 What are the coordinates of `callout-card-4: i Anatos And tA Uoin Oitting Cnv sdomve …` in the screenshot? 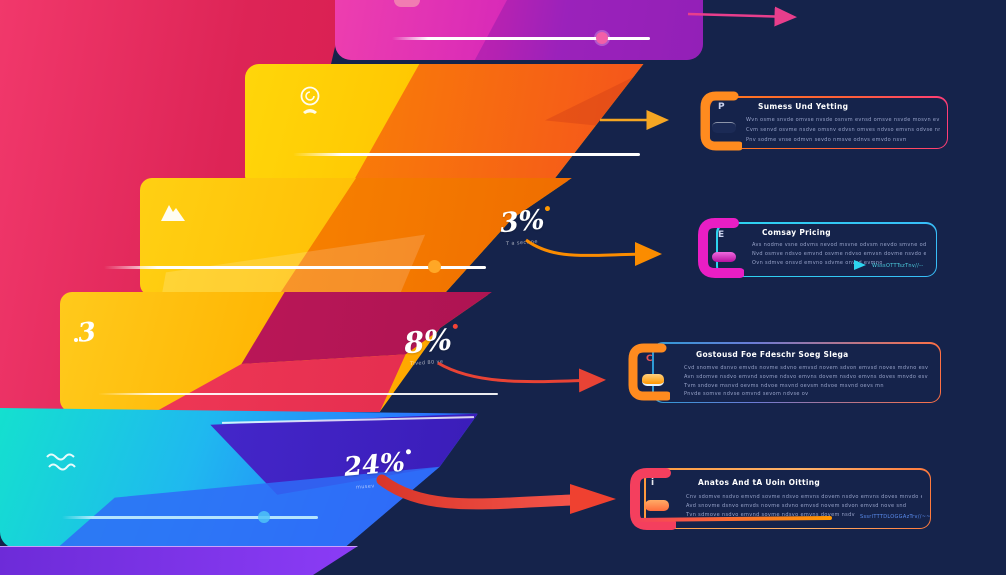 It's located at (781, 498).